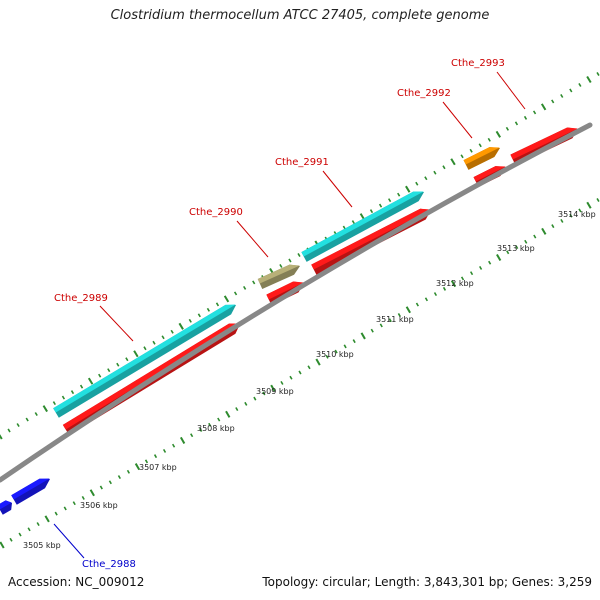 This screenshot has width=600, height=600. What do you see at coordinates (76, 582) in the screenshot?
I see `accession-text: Accession: NC_009012` at bounding box center [76, 582].